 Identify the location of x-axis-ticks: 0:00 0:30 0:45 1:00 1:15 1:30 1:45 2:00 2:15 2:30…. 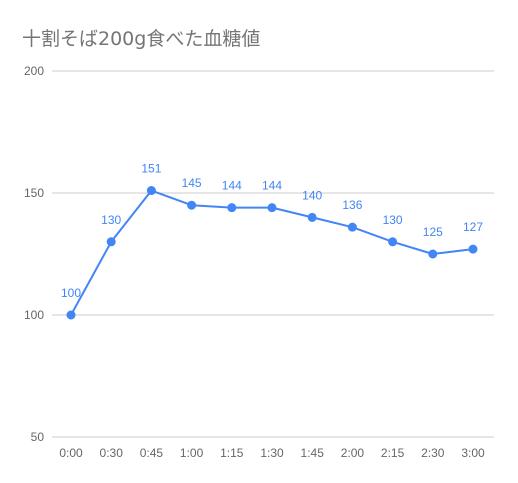
(272, 453).